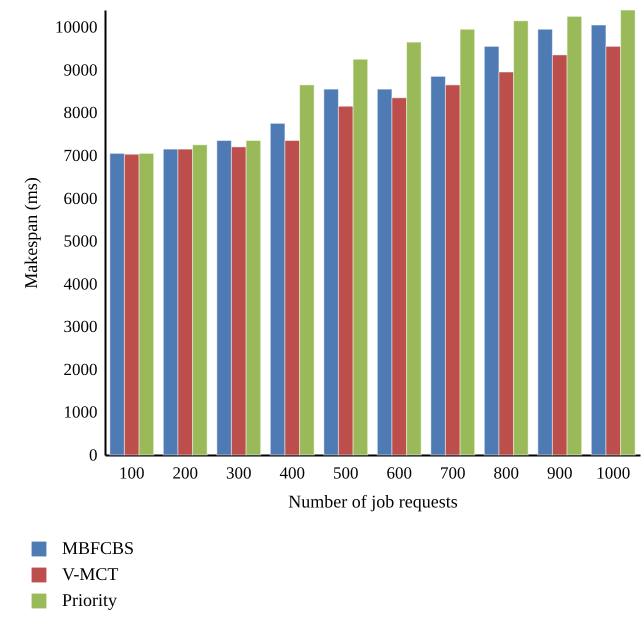 This screenshot has height=625, width=644. I want to click on x-tick-label: 800, so click(506, 473).